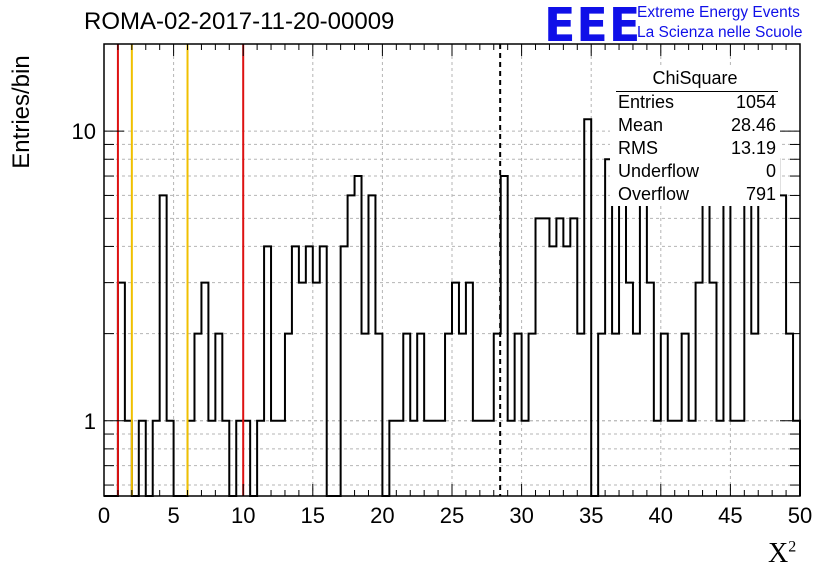 The height and width of the screenshot is (572, 836). What do you see at coordinates (90, 421) in the screenshot?
I see `y-tick-label: 1` at bounding box center [90, 421].